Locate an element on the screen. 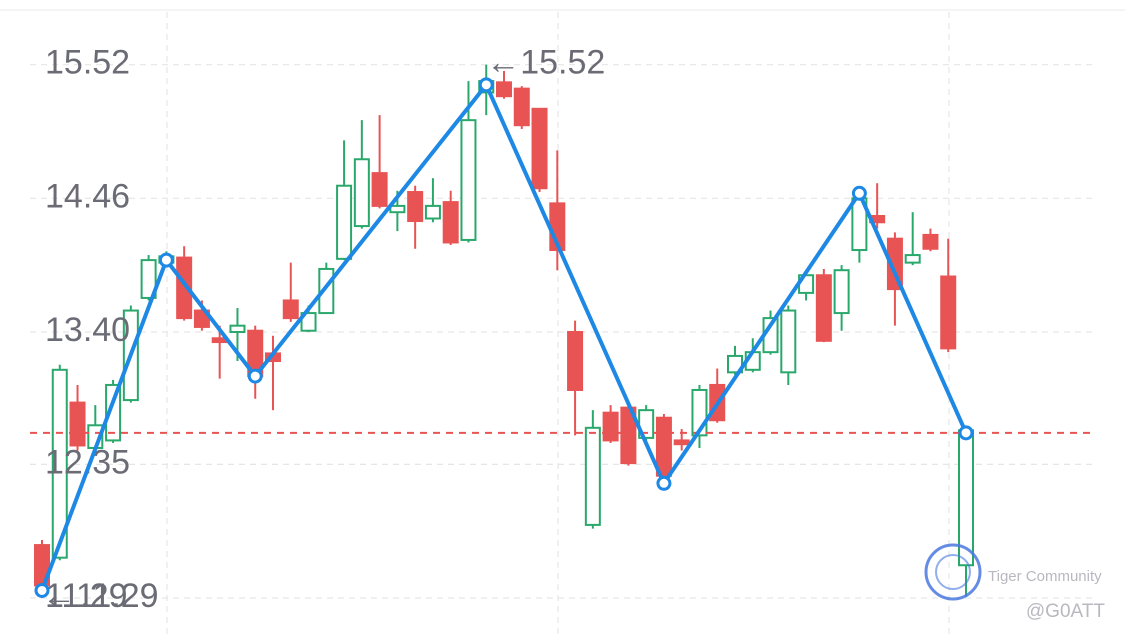  y-tick-label: 12.35 is located at coordinates (87, 462).